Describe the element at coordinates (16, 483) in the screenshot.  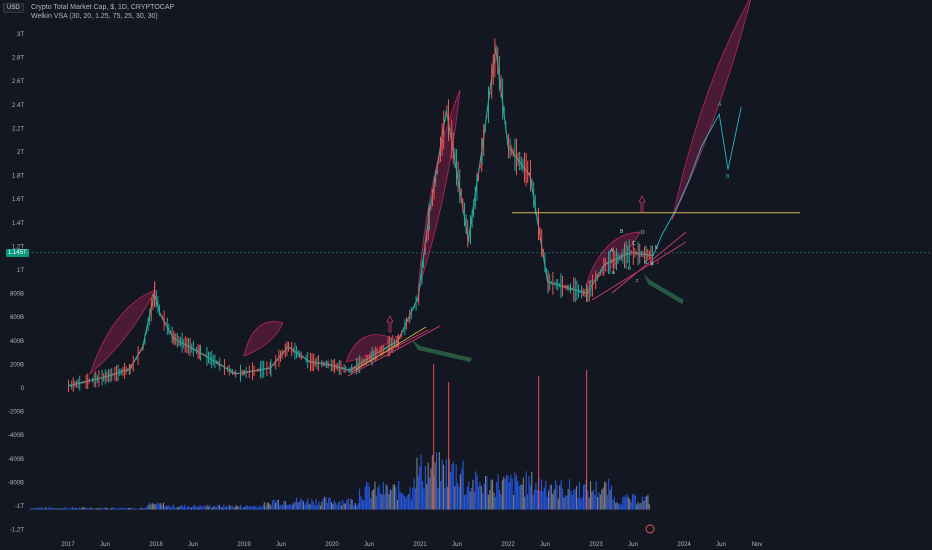
I see `y-tick-label: -800B` at that location.